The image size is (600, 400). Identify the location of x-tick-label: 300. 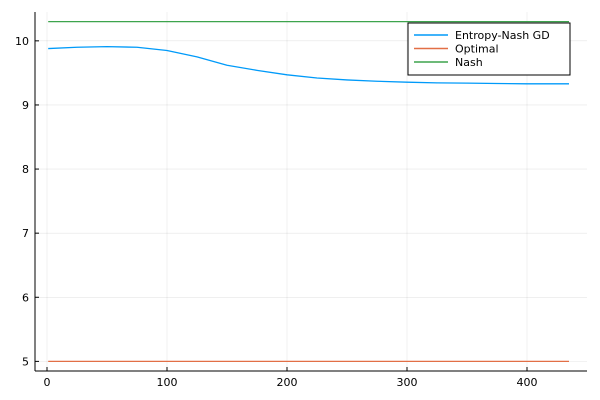
(407, 382).